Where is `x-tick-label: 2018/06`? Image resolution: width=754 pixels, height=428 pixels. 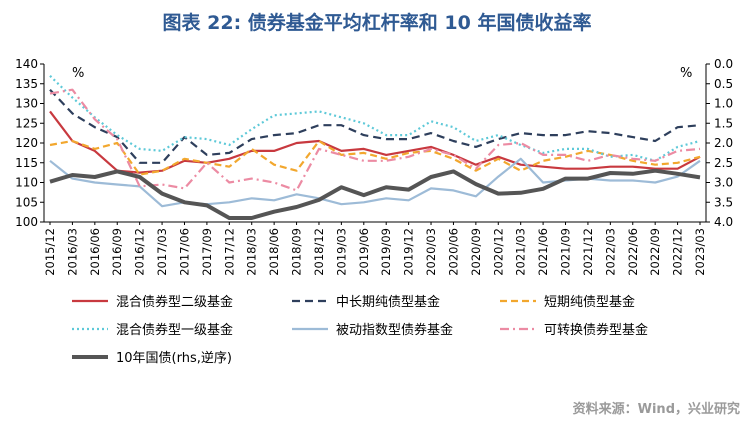
x-tick-label: 2018/06 is located at coordinates (274, 252).